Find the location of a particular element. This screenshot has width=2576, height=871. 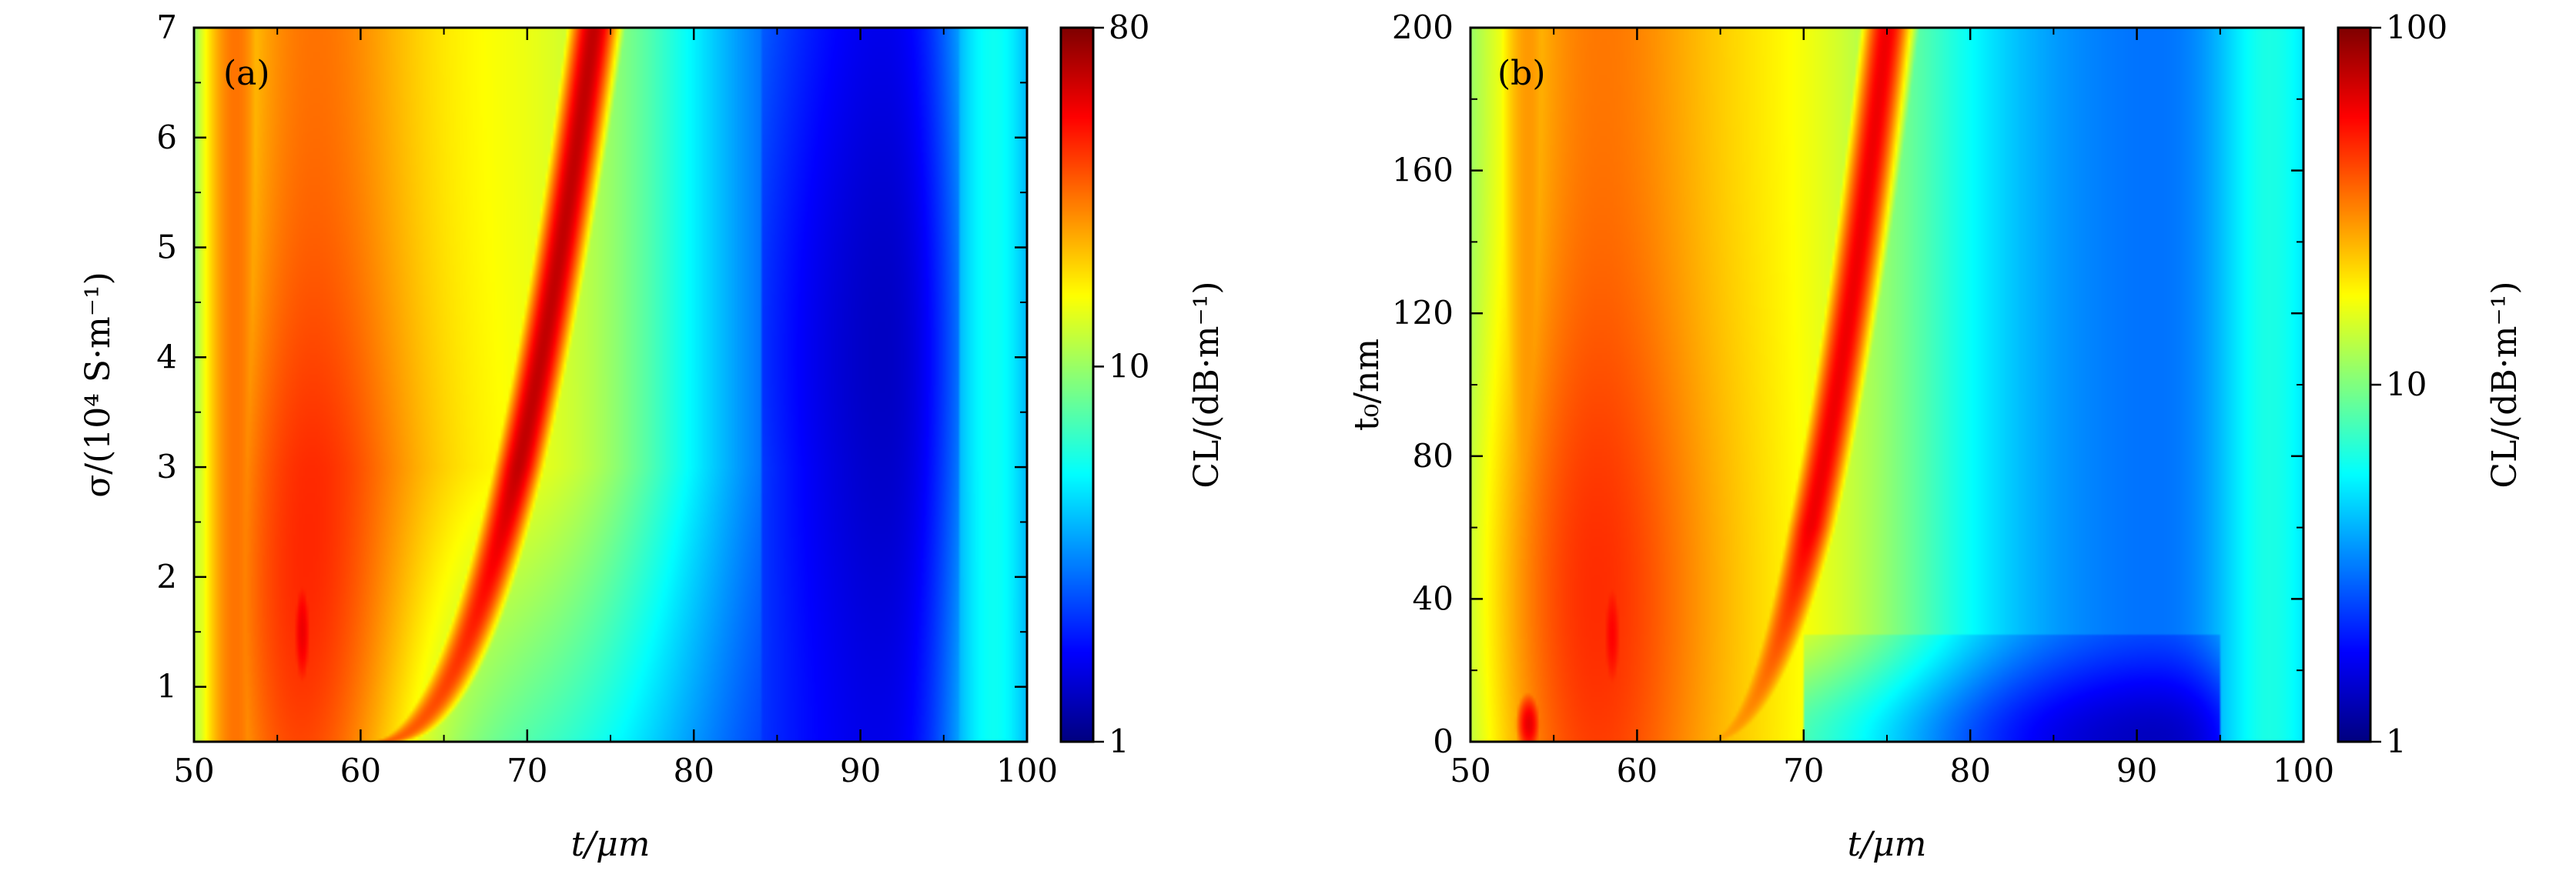

y-tick-label: 7 is located at coordinates (167, 27).